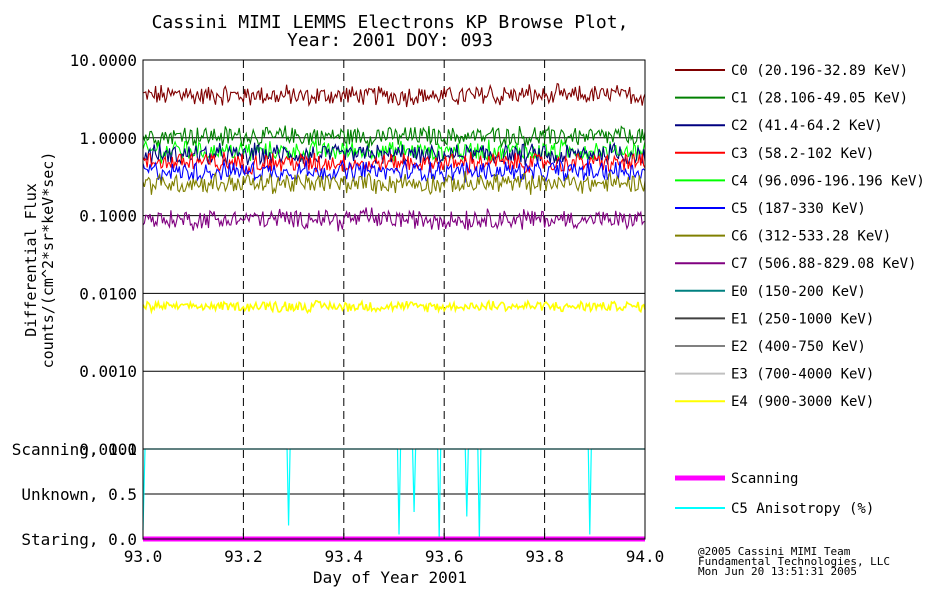  Describe the element at coordinates (390, 577) in the screenshot. I see `x-axis-label: Day of Year 2001` at that location.